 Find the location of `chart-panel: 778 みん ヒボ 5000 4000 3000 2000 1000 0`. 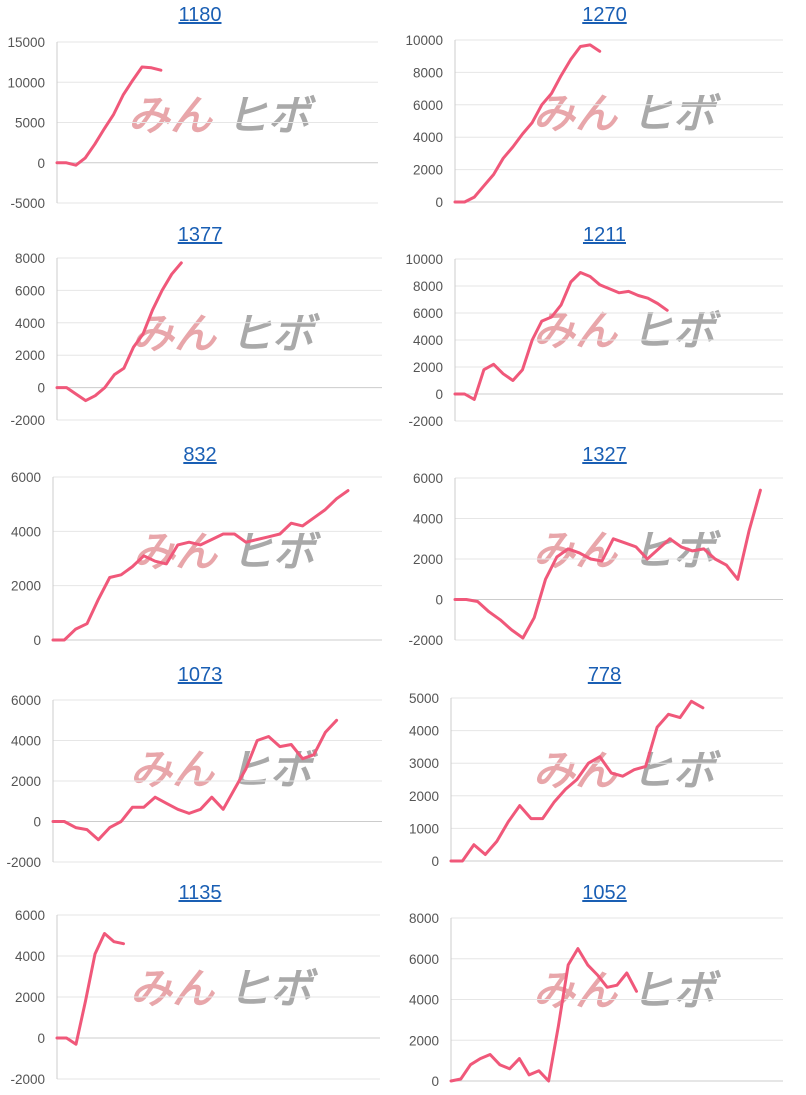

chart-panel: 778 みん ヒボ 5000 4000 3000 2000 1000 0 is located at coordinates (604, 770).